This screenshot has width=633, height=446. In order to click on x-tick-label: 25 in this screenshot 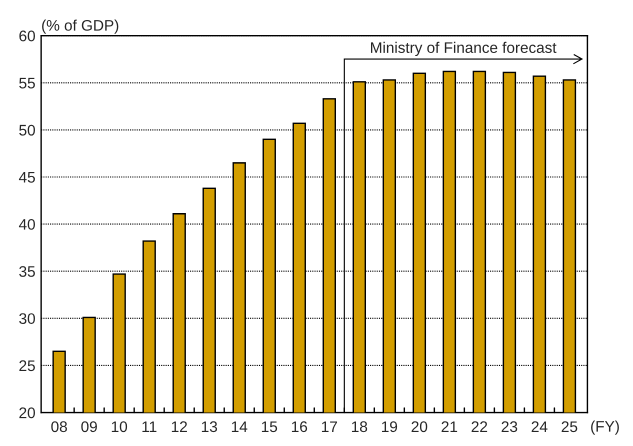, I will do `click(570, 426)`.